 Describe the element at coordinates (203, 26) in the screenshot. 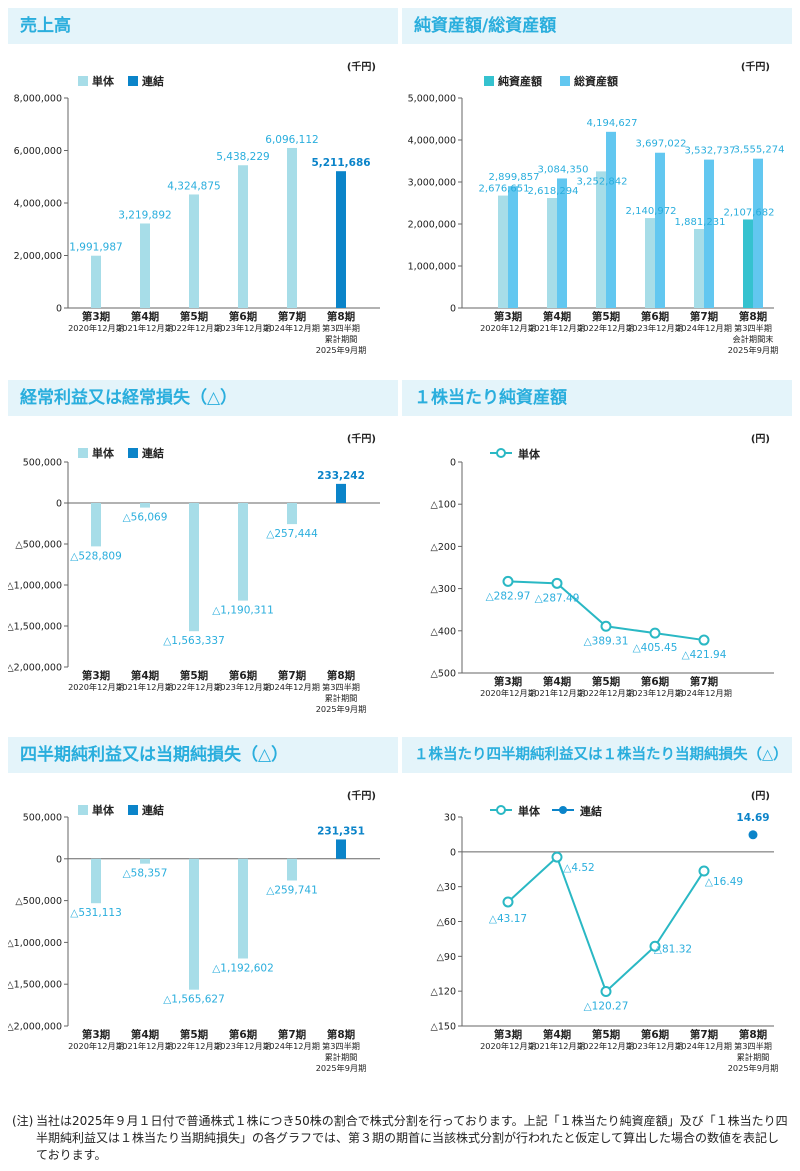

I see `panel-title-sales: 売上高` at that location.